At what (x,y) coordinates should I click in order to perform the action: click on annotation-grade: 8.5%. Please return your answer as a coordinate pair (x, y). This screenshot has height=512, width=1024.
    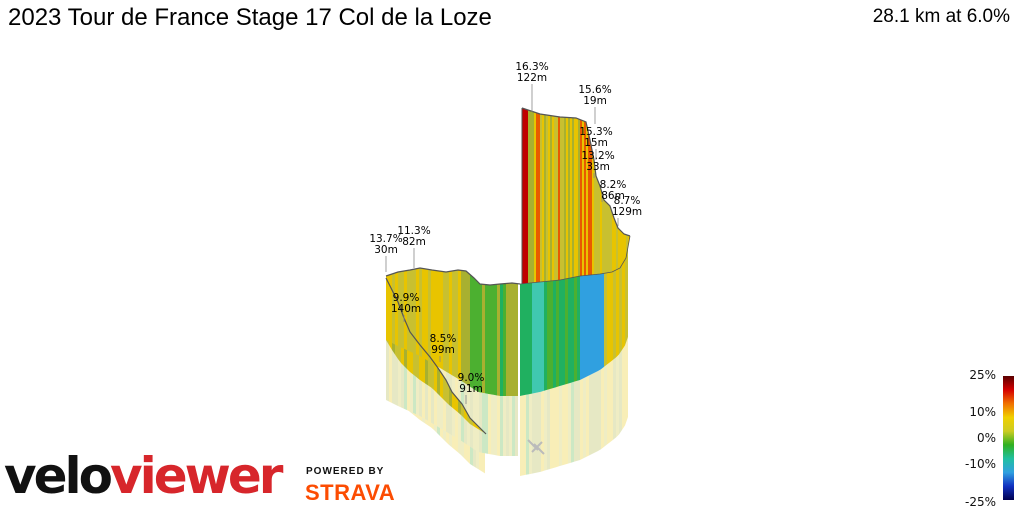
    Looking at the image, I should click on (443, 339).